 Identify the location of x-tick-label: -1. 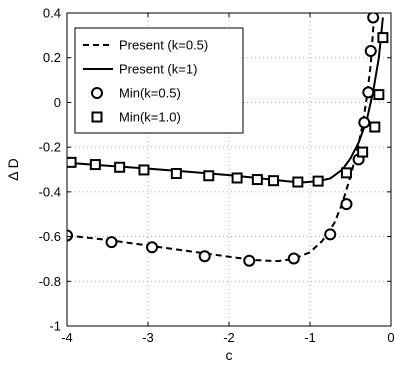
(310, 337).